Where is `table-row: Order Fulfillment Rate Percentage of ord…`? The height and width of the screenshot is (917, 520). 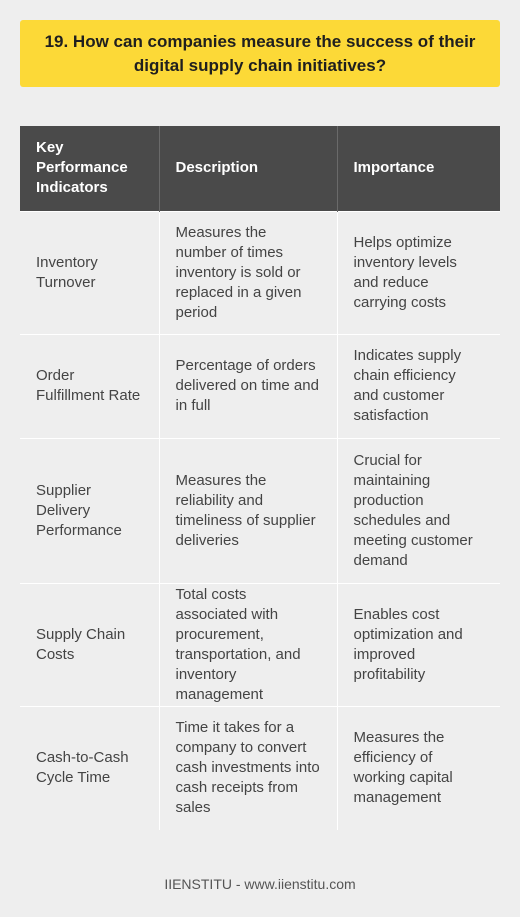 table-row: Order Fulfillment Rate Percentage of ord… is located at coordinates (260, 385).